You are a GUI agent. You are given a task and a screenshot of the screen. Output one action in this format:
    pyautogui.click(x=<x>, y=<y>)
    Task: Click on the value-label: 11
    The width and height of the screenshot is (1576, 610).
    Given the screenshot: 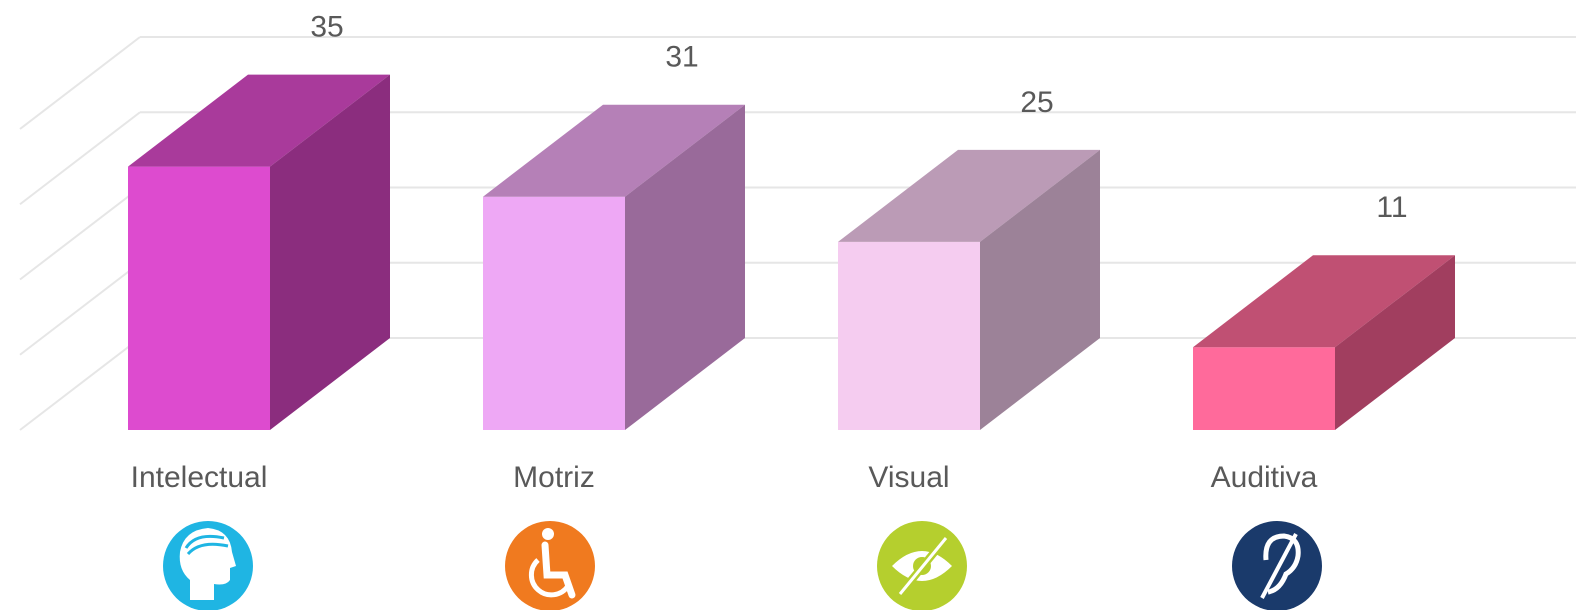 What is the action you would take?
    pyautogui.click(x=1391, y=207)
    